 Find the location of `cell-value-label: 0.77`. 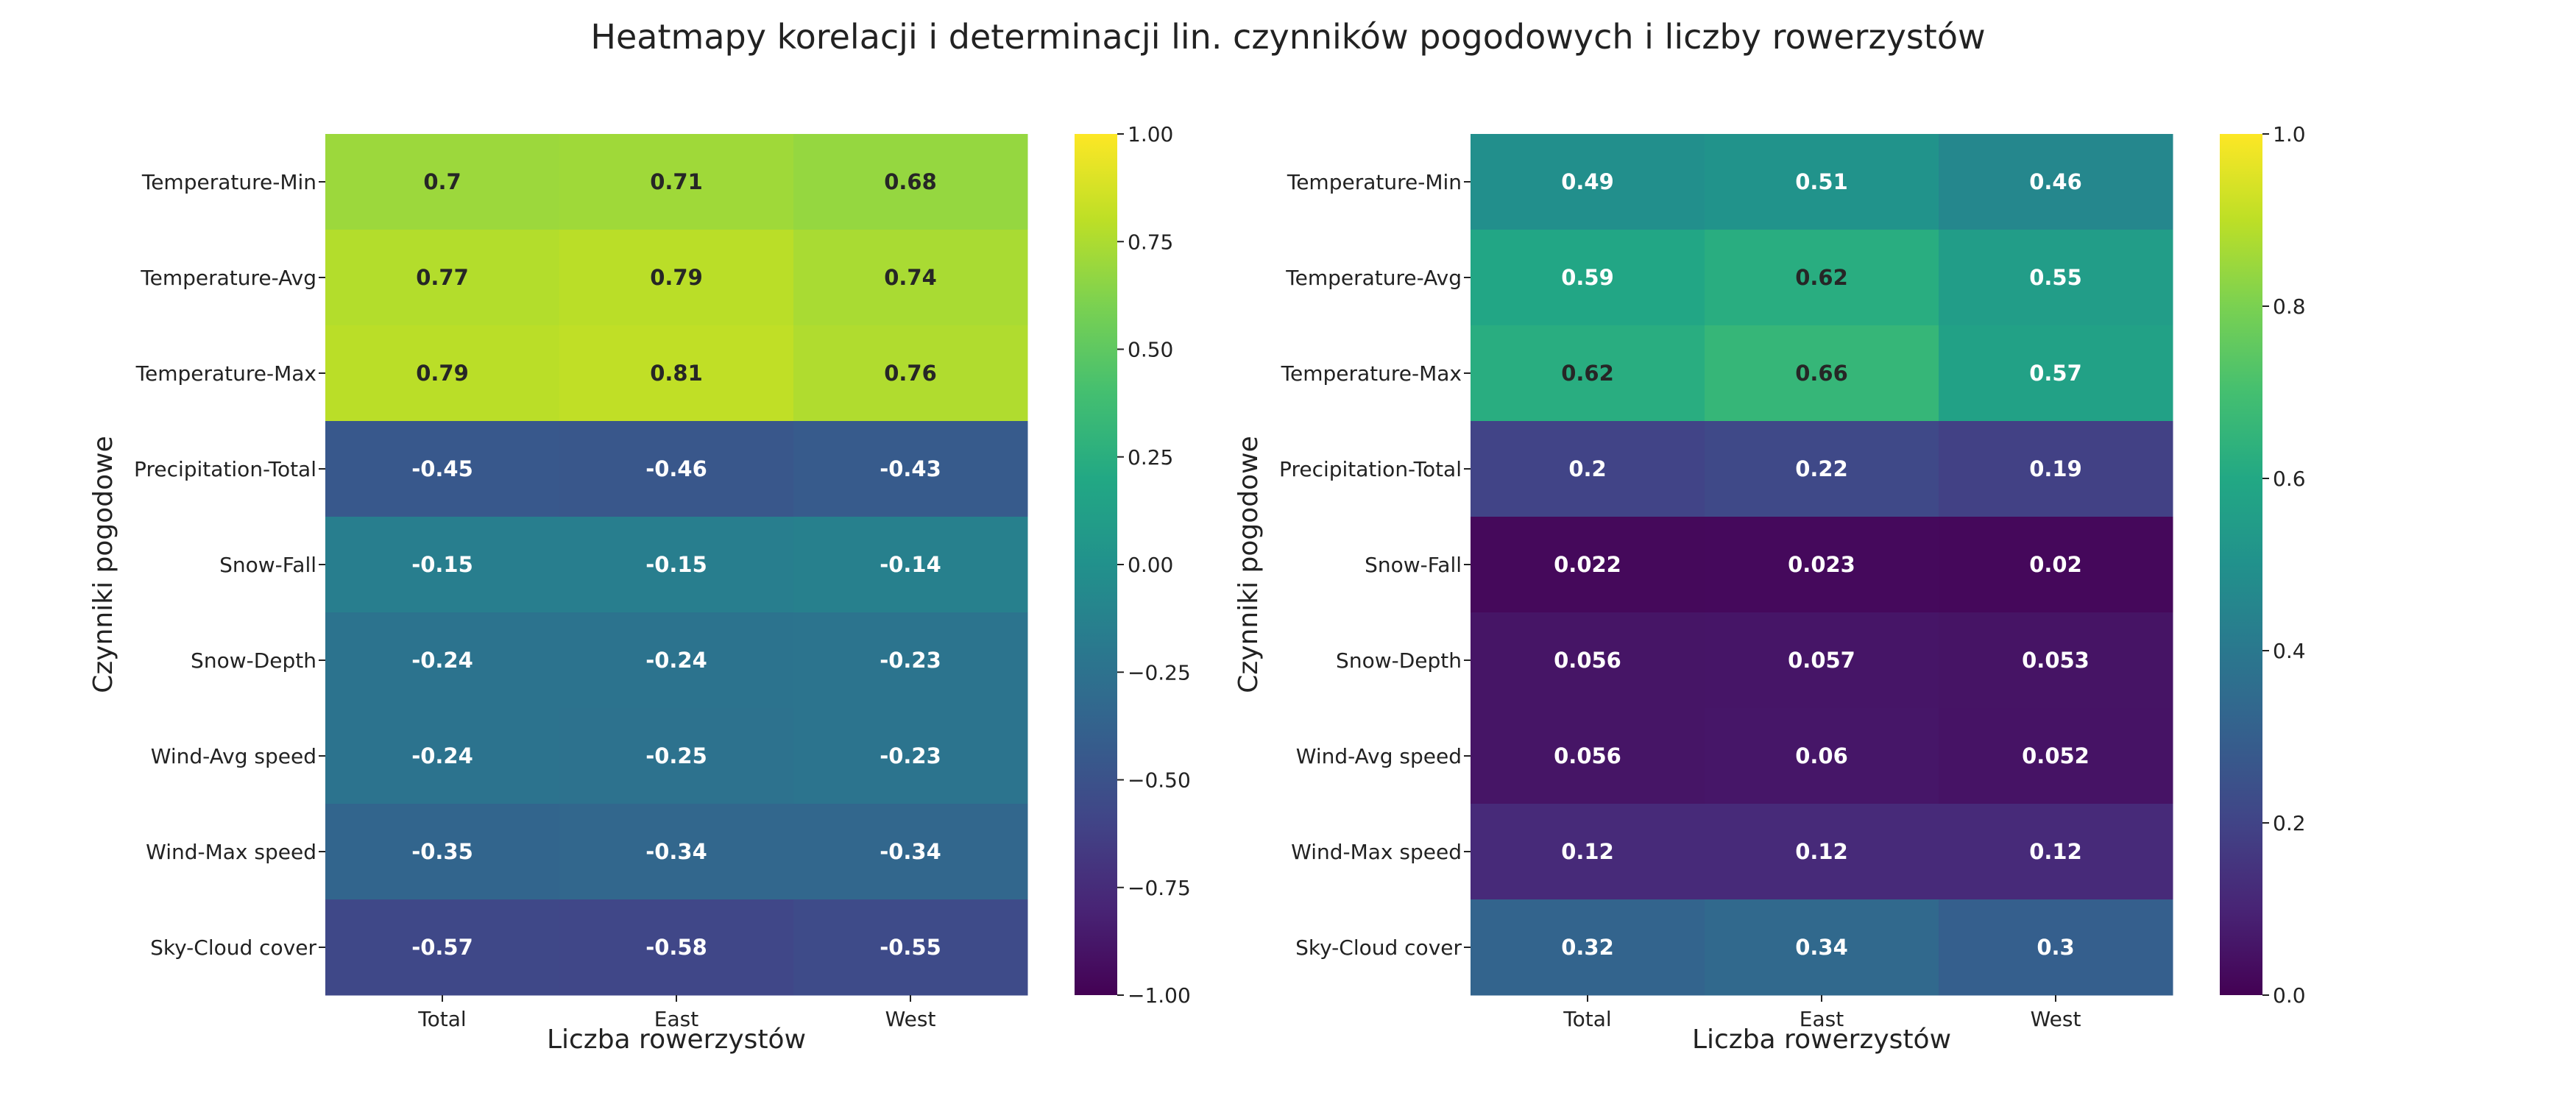

cell-value-label: 0.77 is located at coordinates (442, 277).